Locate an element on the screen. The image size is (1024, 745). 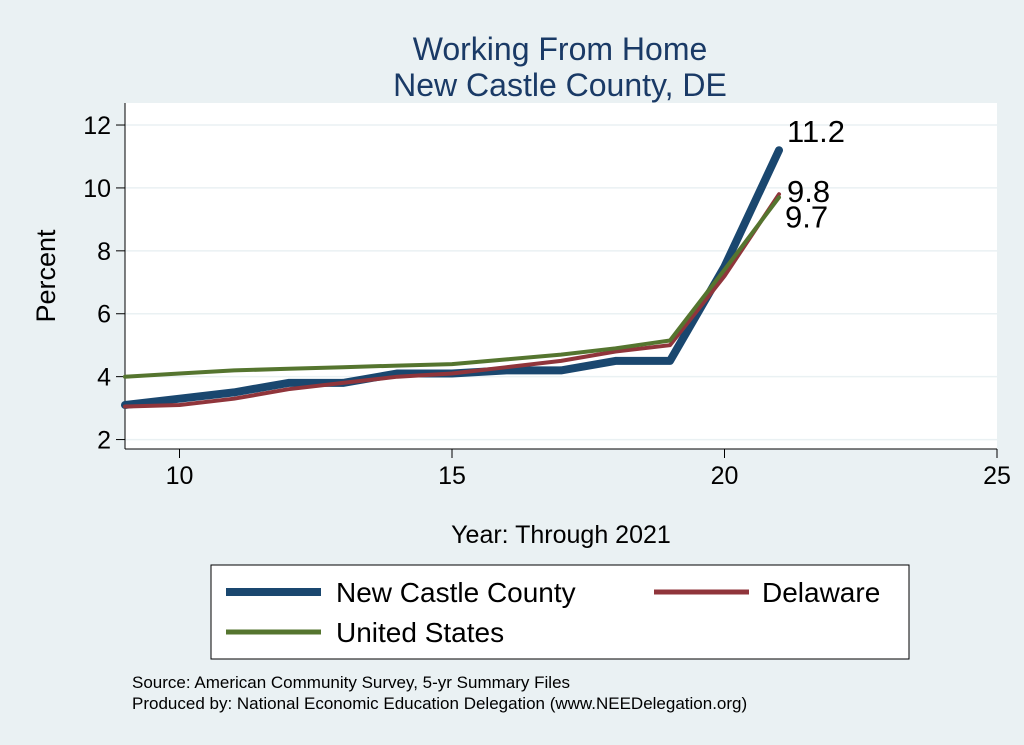
y-axis-label: Percent is located at coordinates (46, 276).